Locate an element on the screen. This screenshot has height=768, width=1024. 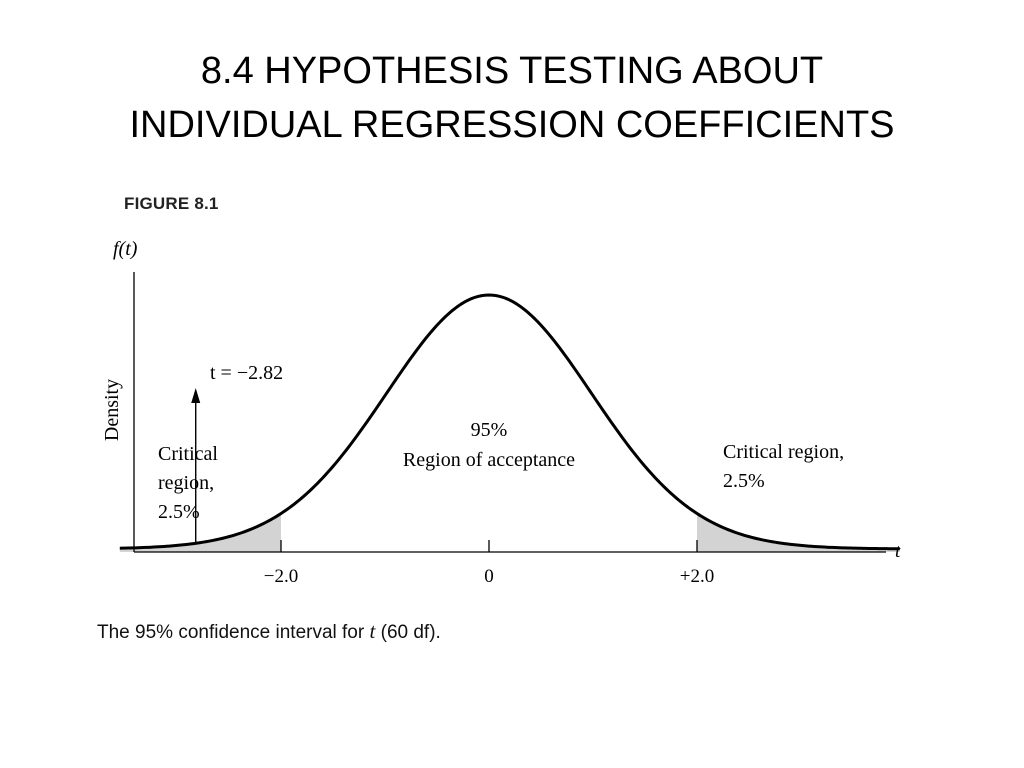
caption-suffix: (60 df). is located at coordinates (408, 632).